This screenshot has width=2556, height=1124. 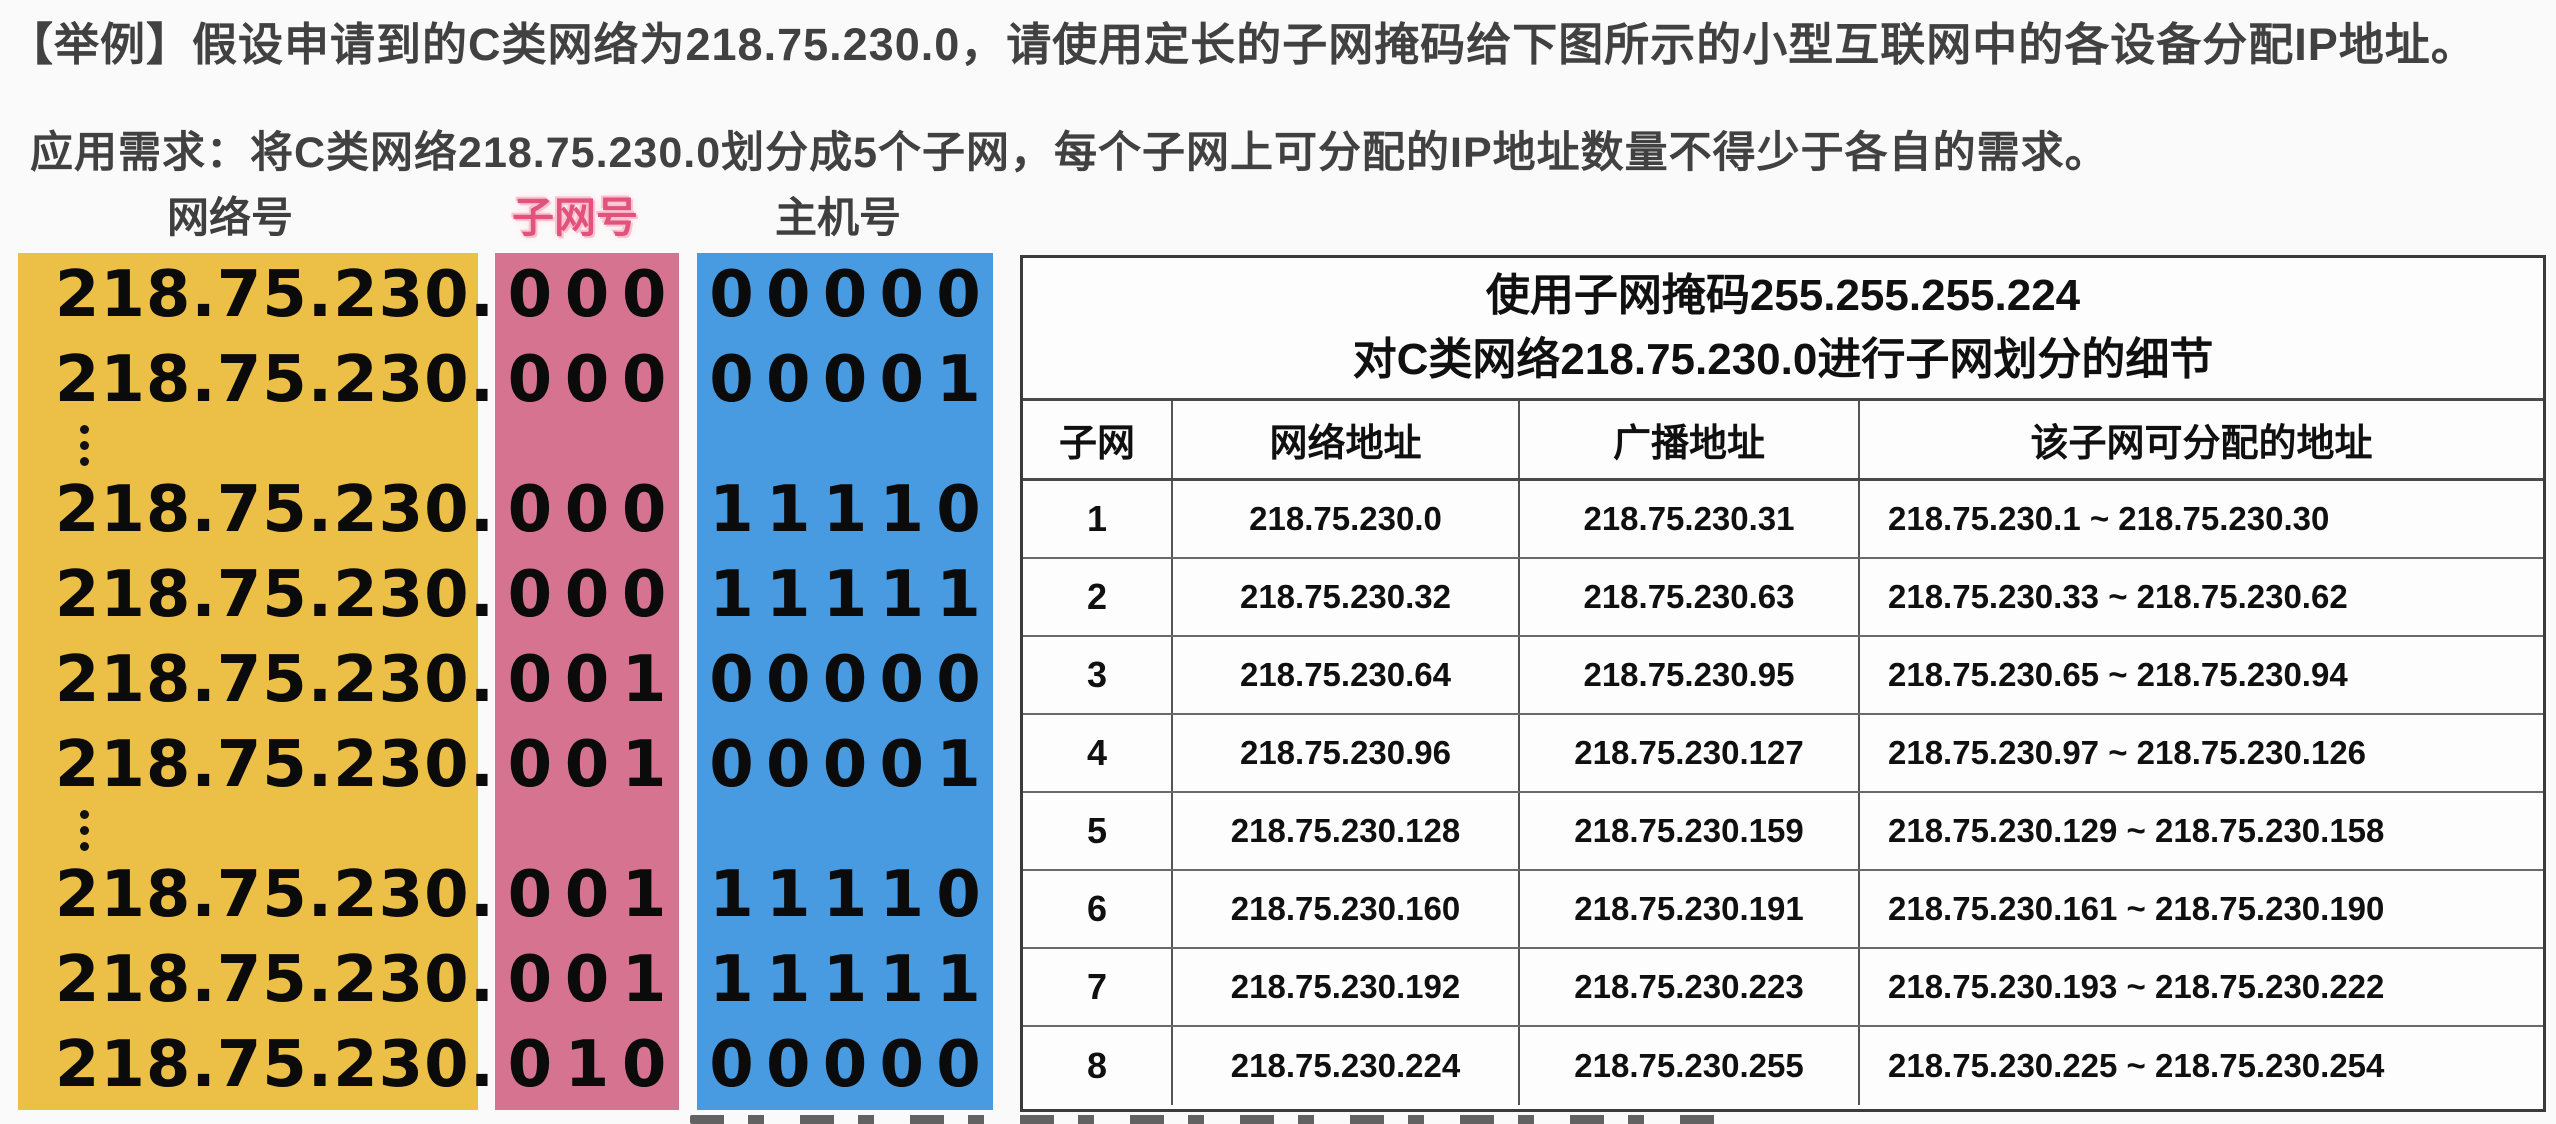 I want to click on network-column-block, so click(x=248, y=681).